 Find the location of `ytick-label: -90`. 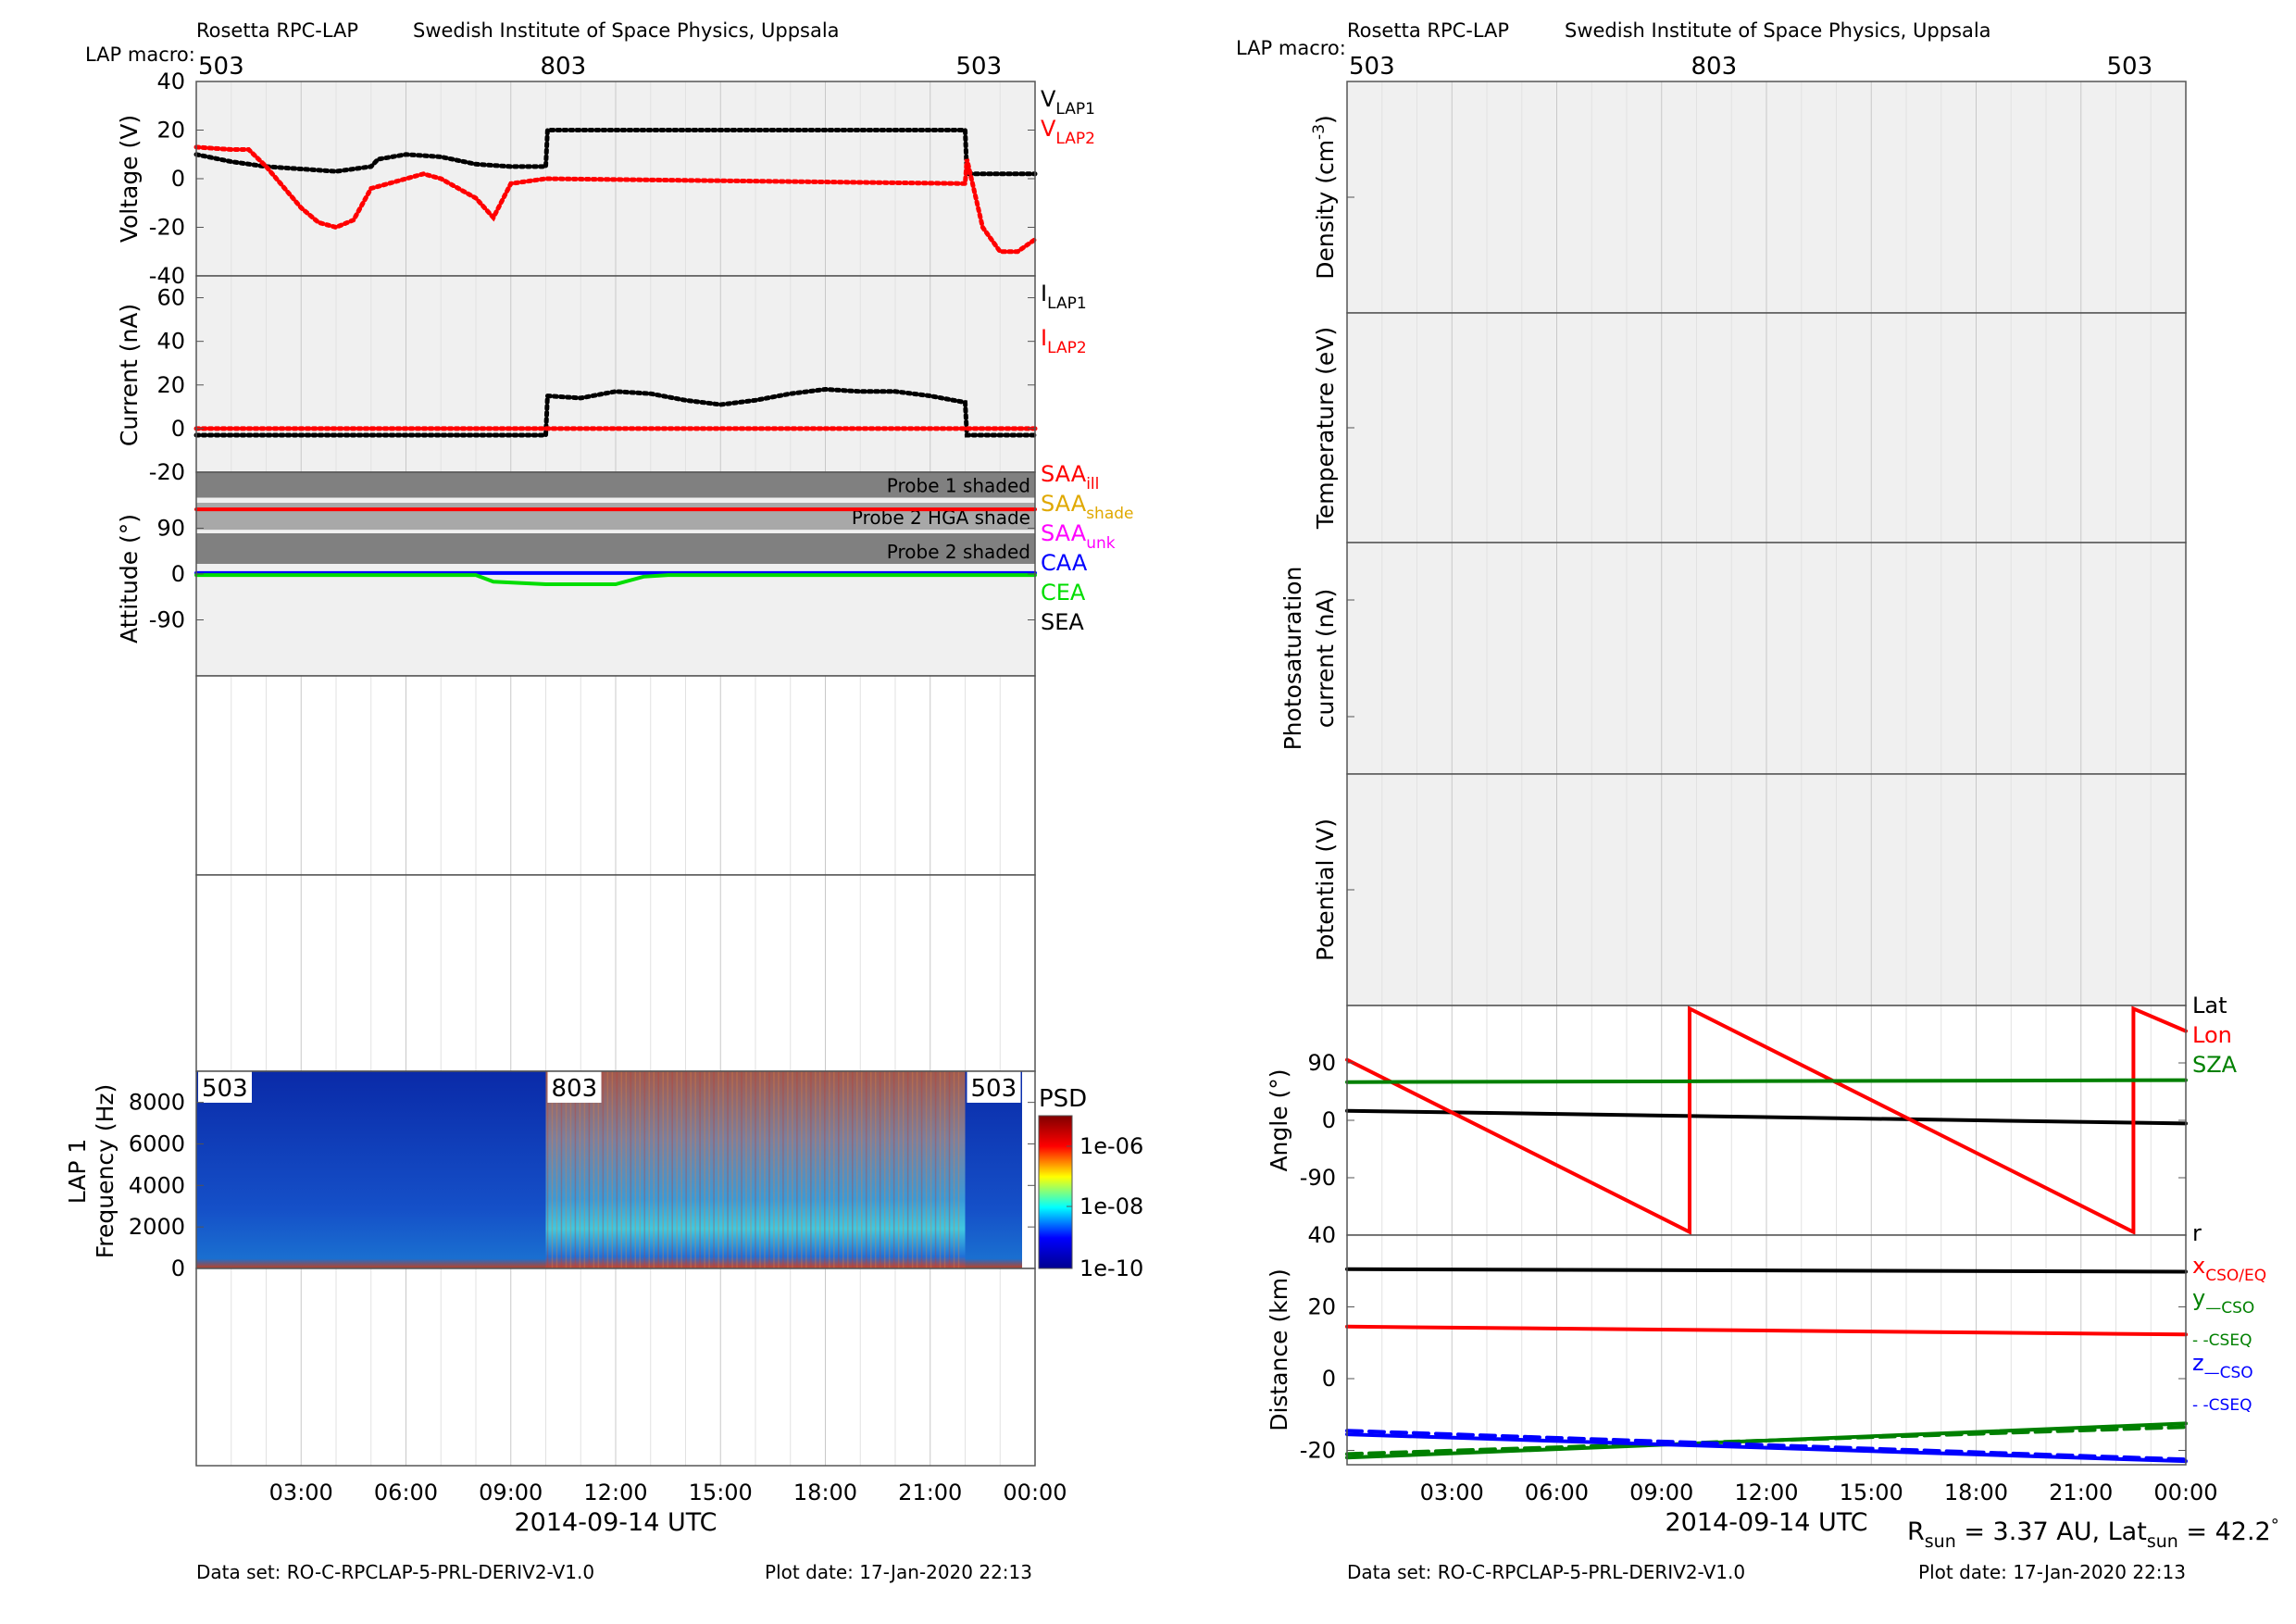

ytick-label: -90 is located at coordinates (167, 620).